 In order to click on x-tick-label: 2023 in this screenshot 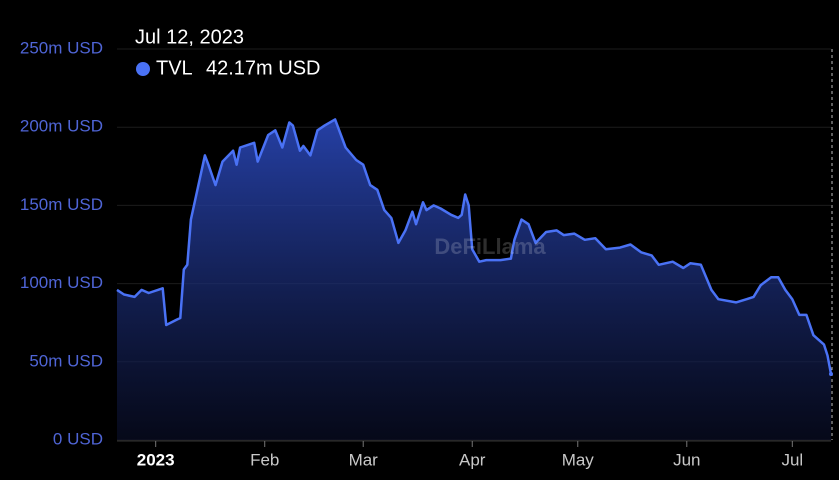, I will do `click(156, 459)`.